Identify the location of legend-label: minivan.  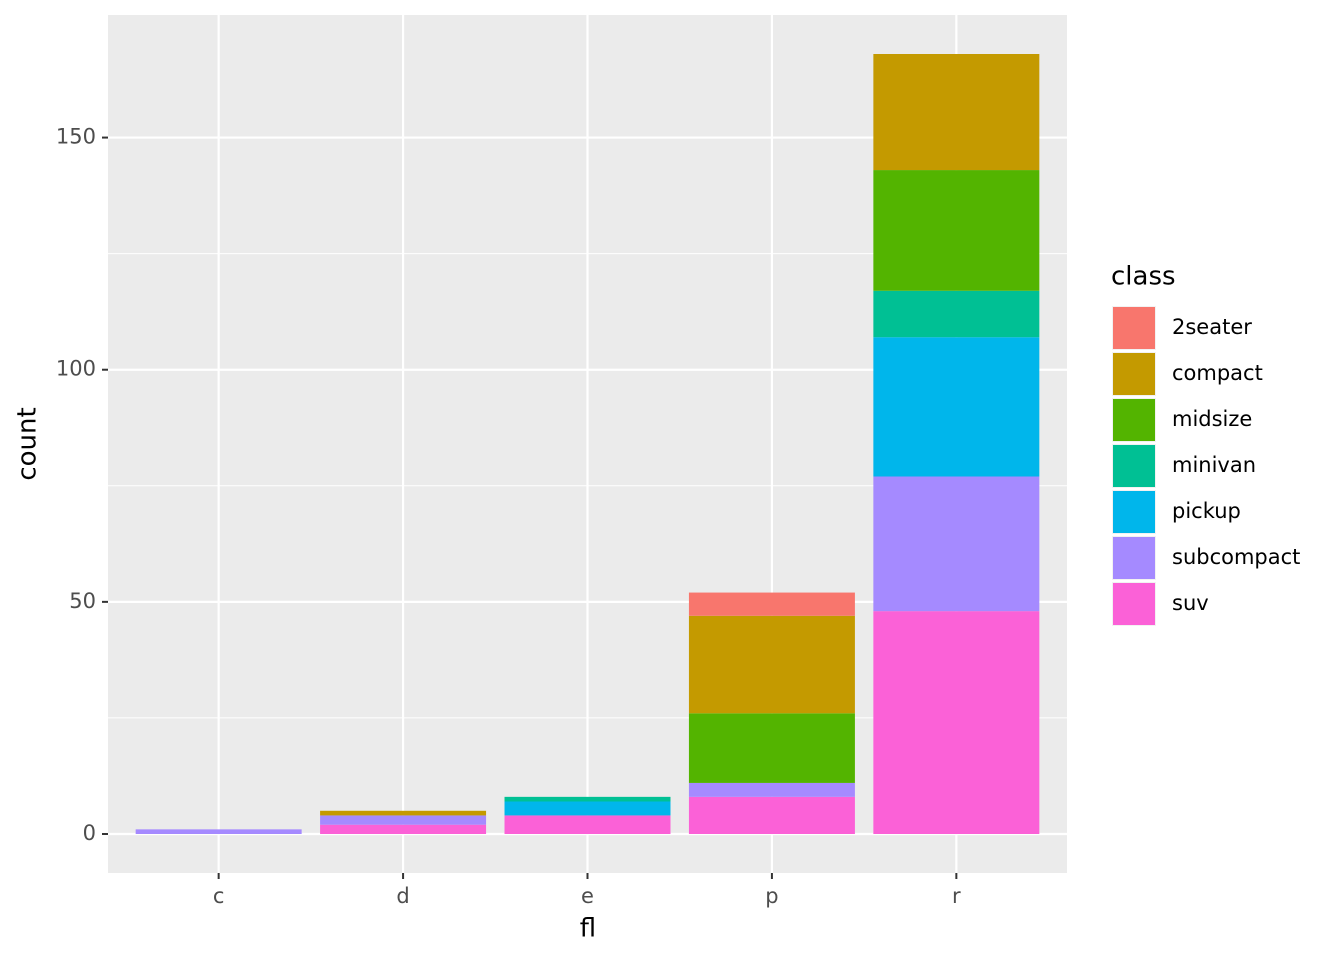
(1214, 465).